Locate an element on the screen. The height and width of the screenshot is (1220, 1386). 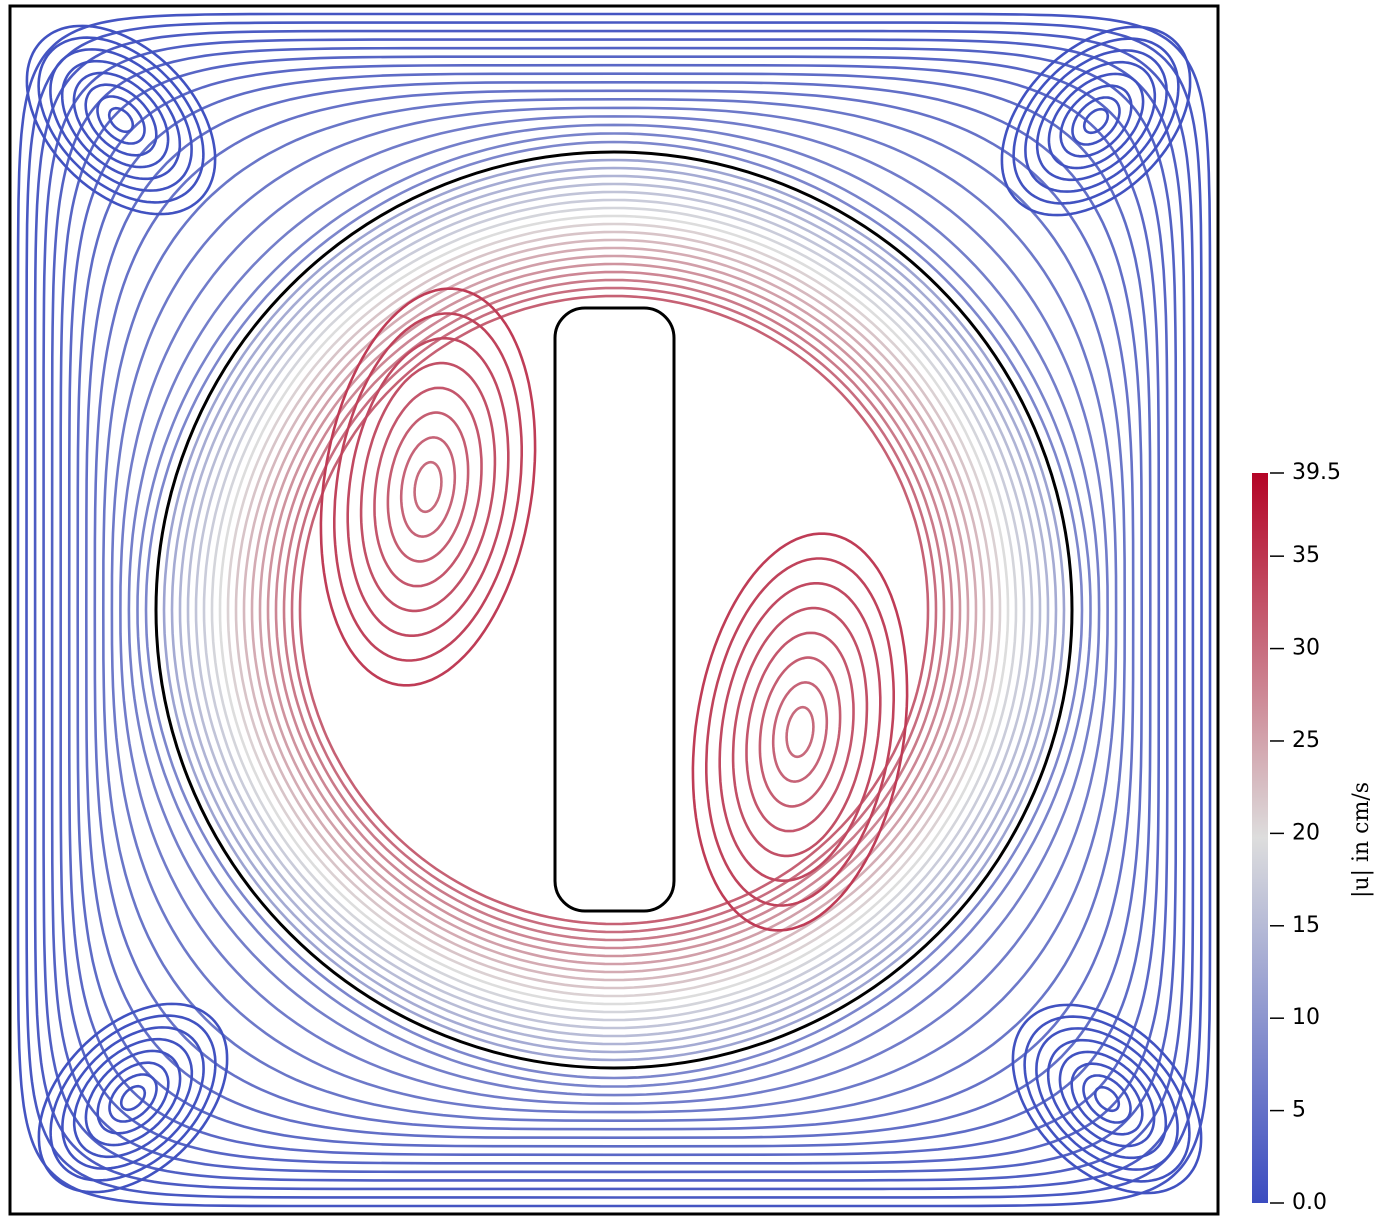
rod is located at coordinates (614, 609).